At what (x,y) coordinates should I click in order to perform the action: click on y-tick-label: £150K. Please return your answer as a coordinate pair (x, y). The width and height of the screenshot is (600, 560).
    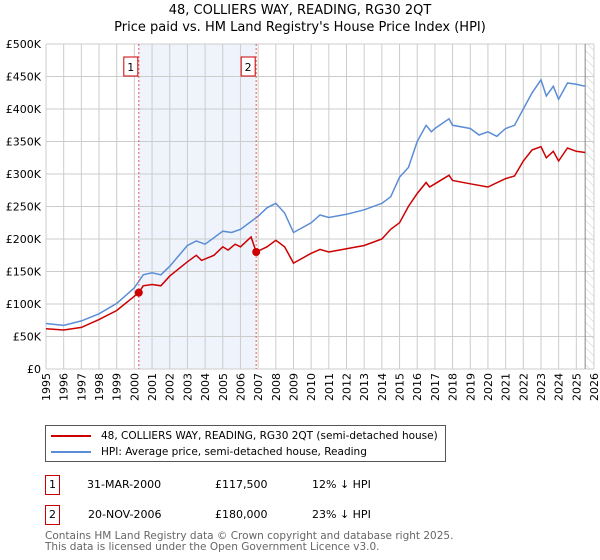
    Looking at the image, I should click on (24, 272).